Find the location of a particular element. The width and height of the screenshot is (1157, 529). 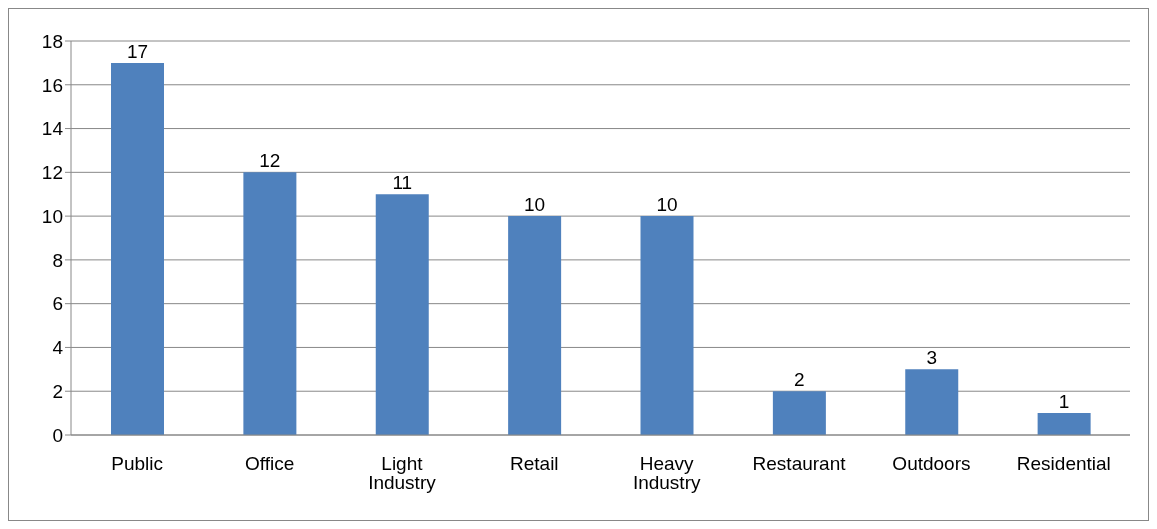

y-tick-label: 6 is located at coordinates (57, 304).